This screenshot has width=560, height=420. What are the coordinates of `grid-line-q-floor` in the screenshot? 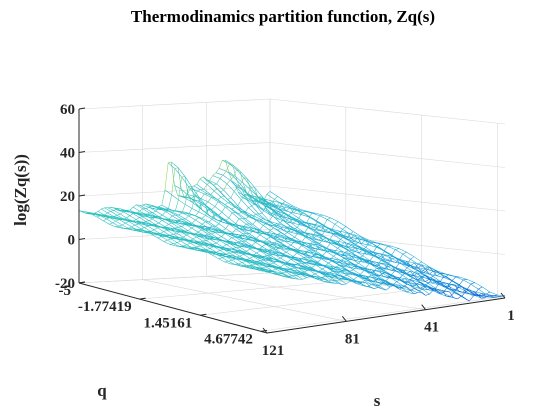 It's located at (174, 278).